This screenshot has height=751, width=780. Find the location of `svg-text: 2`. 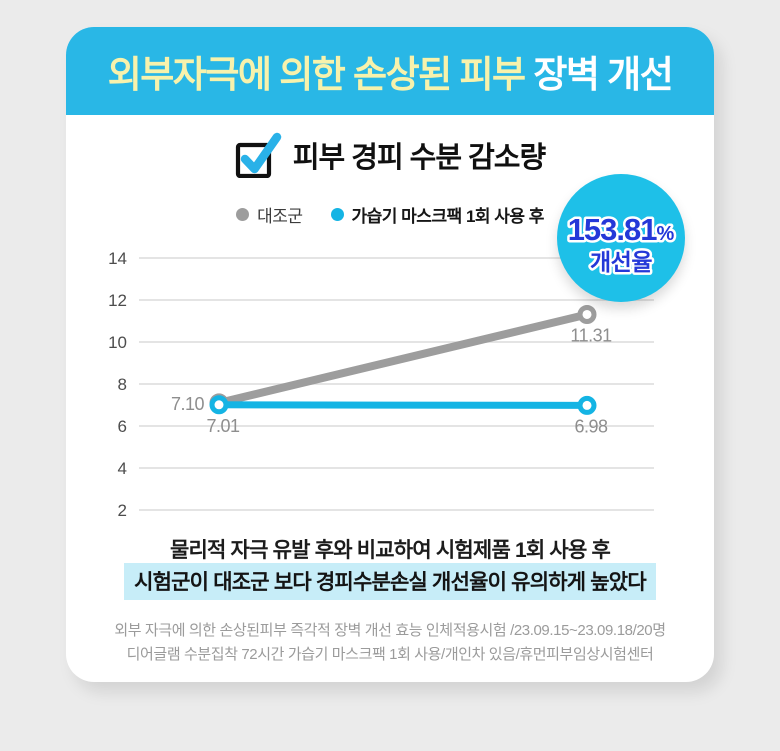

svg-text: 2 is located at coordinates (122, 510).